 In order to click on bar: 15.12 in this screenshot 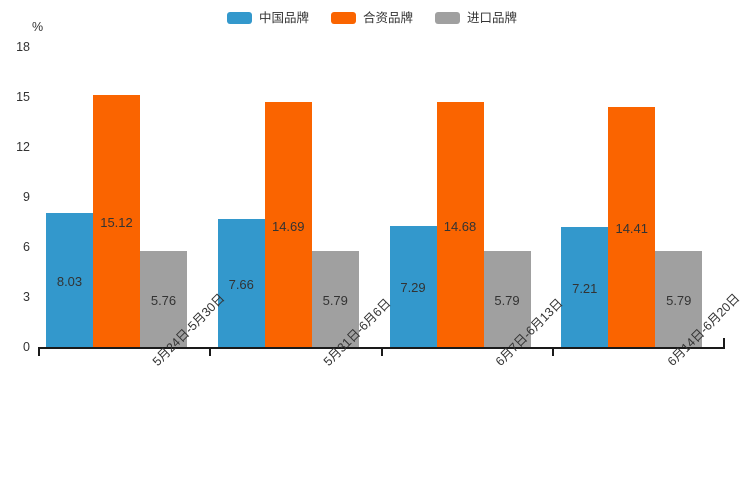, I will do `click(116, 221)`.